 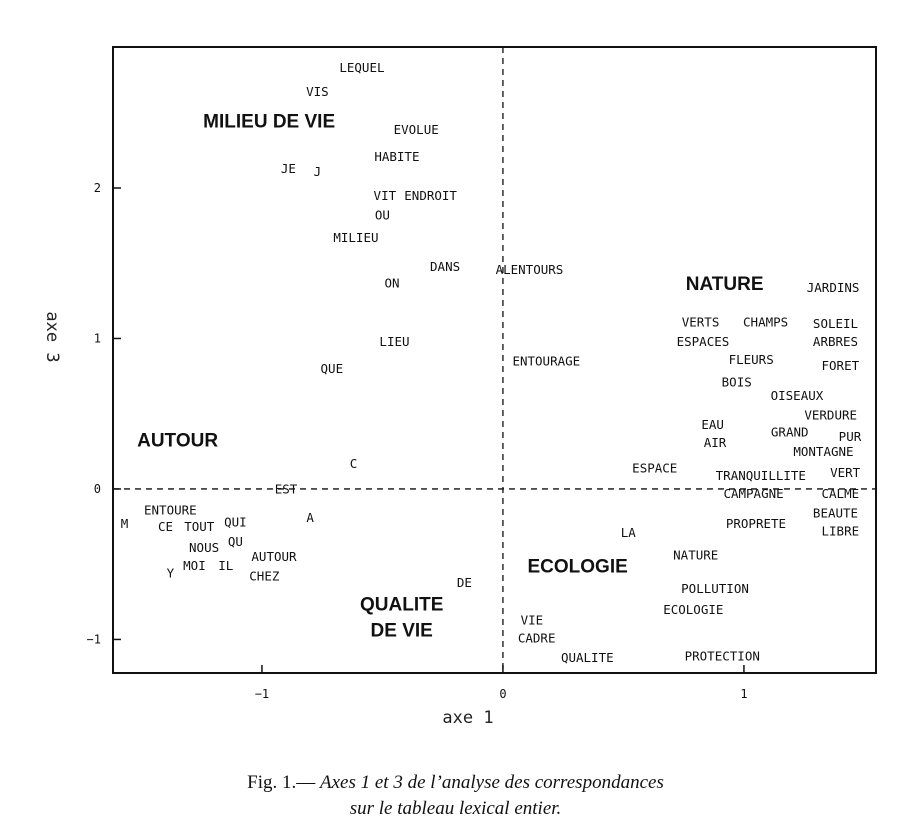 I want to click on word-point: J, so click(x=318, y=171).